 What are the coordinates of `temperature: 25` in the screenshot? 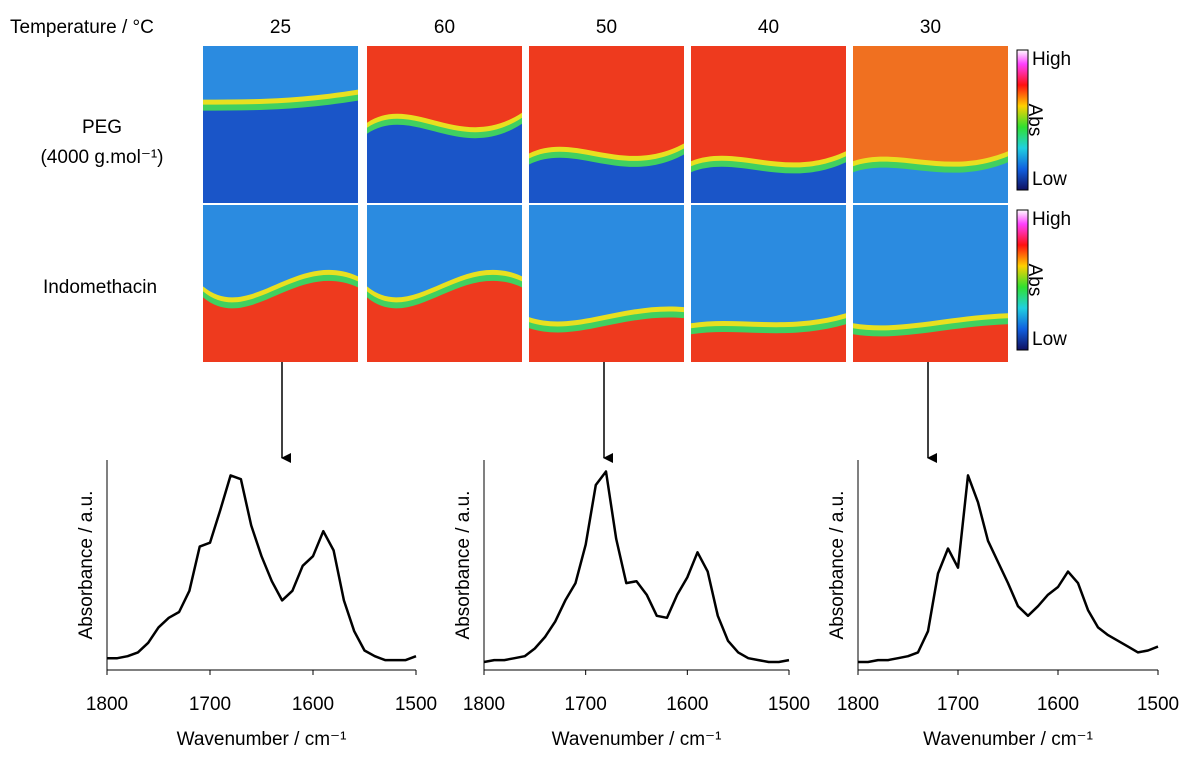 It's located at (280, 27).